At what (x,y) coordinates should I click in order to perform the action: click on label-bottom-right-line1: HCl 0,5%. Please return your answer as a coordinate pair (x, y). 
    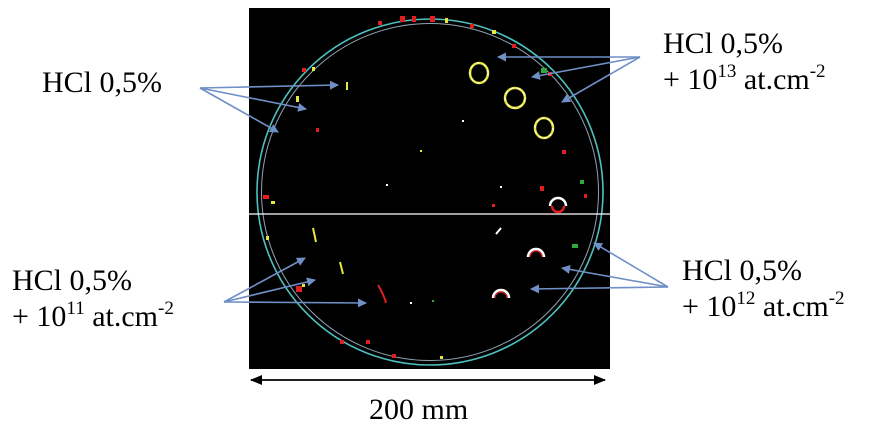
    Looking at the image, I should click on (742, 270).